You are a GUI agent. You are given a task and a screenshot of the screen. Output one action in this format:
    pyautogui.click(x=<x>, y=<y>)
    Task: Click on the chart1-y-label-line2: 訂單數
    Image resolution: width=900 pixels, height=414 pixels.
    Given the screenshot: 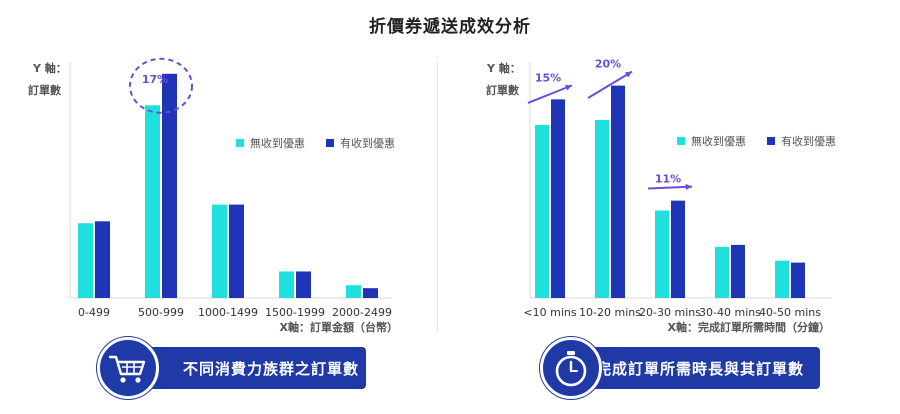 What is the action you would take?
    pyautogui.click(x=44, y=90)
    